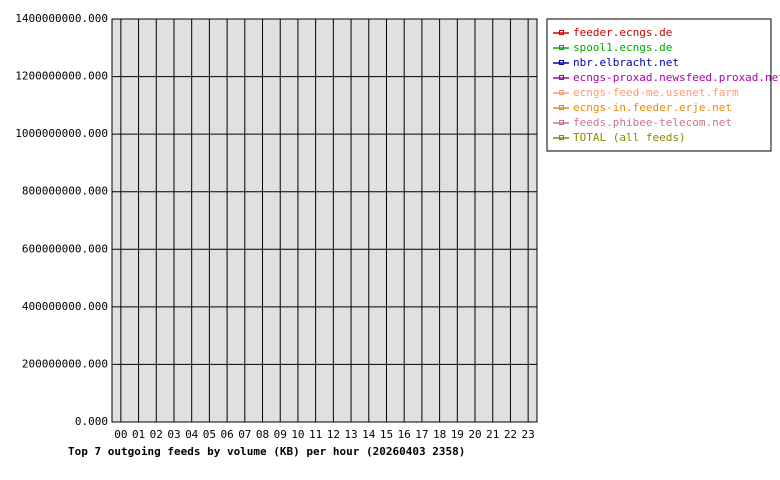  Describe the element at coordinates (65, 306) in the screenshot. I see `y-tick-label: 400000000.000` at that location.